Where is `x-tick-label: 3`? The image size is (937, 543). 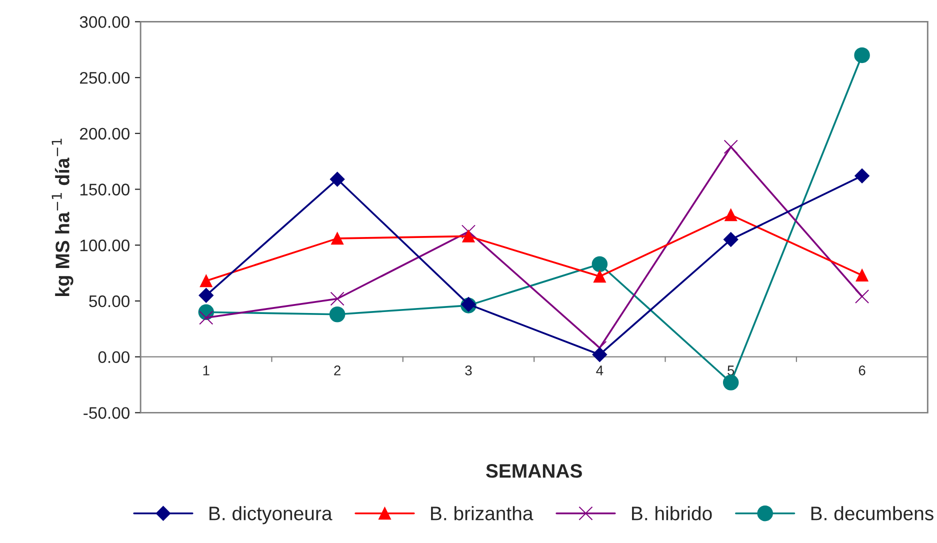
x-tick-label: 3 is located at coordinates (468, 371).